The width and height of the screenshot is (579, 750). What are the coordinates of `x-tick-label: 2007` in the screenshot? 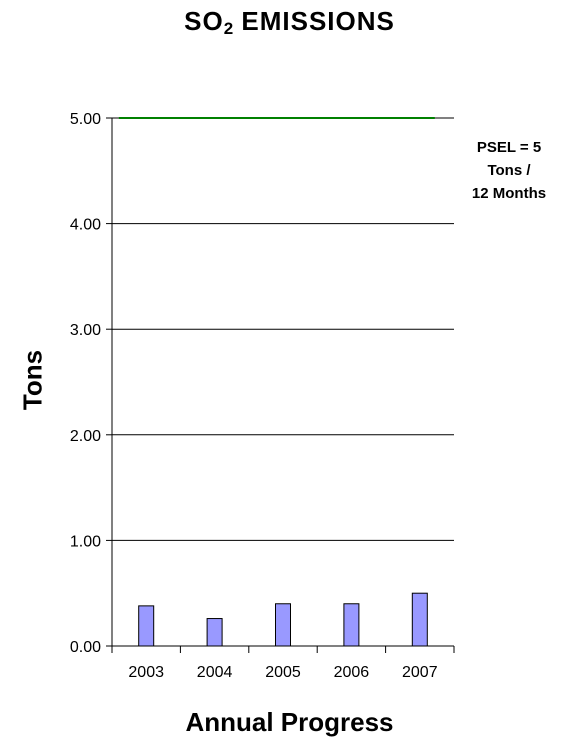 It's located at (420, 672).